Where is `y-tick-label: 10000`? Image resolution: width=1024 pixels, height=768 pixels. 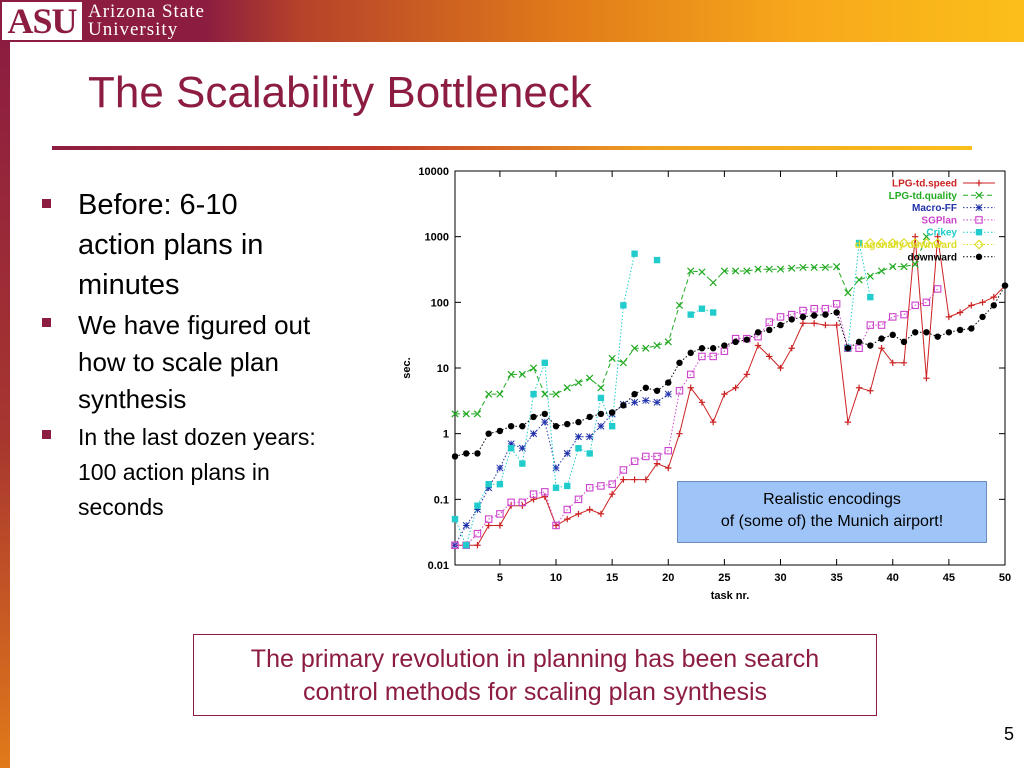 y-tick-label: 10000 is located at coordinates (433, 172).